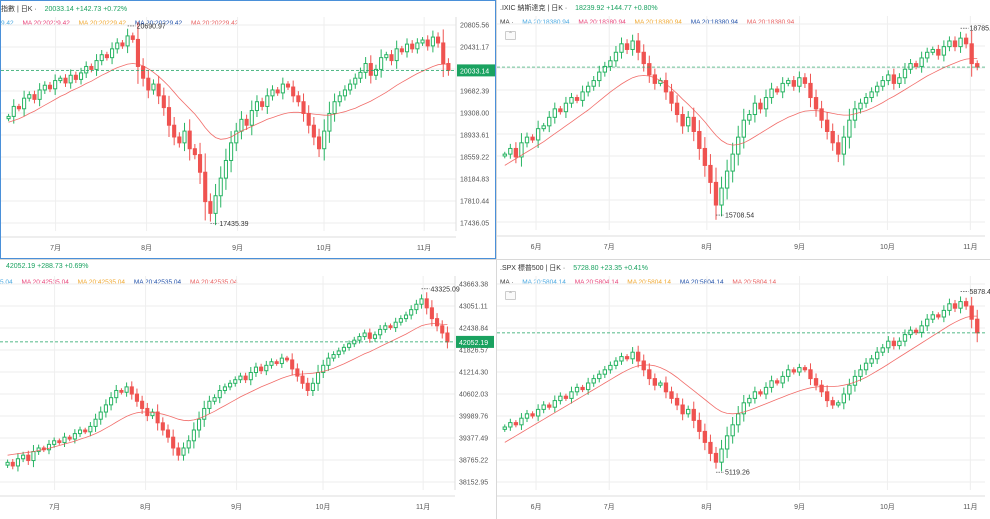 This screenshot has width=990, height=519. What do you see at coordinates (6, 282) in the screenshot?
I see `ma-legend-item: 5.04` at bounding box center [6, 282].